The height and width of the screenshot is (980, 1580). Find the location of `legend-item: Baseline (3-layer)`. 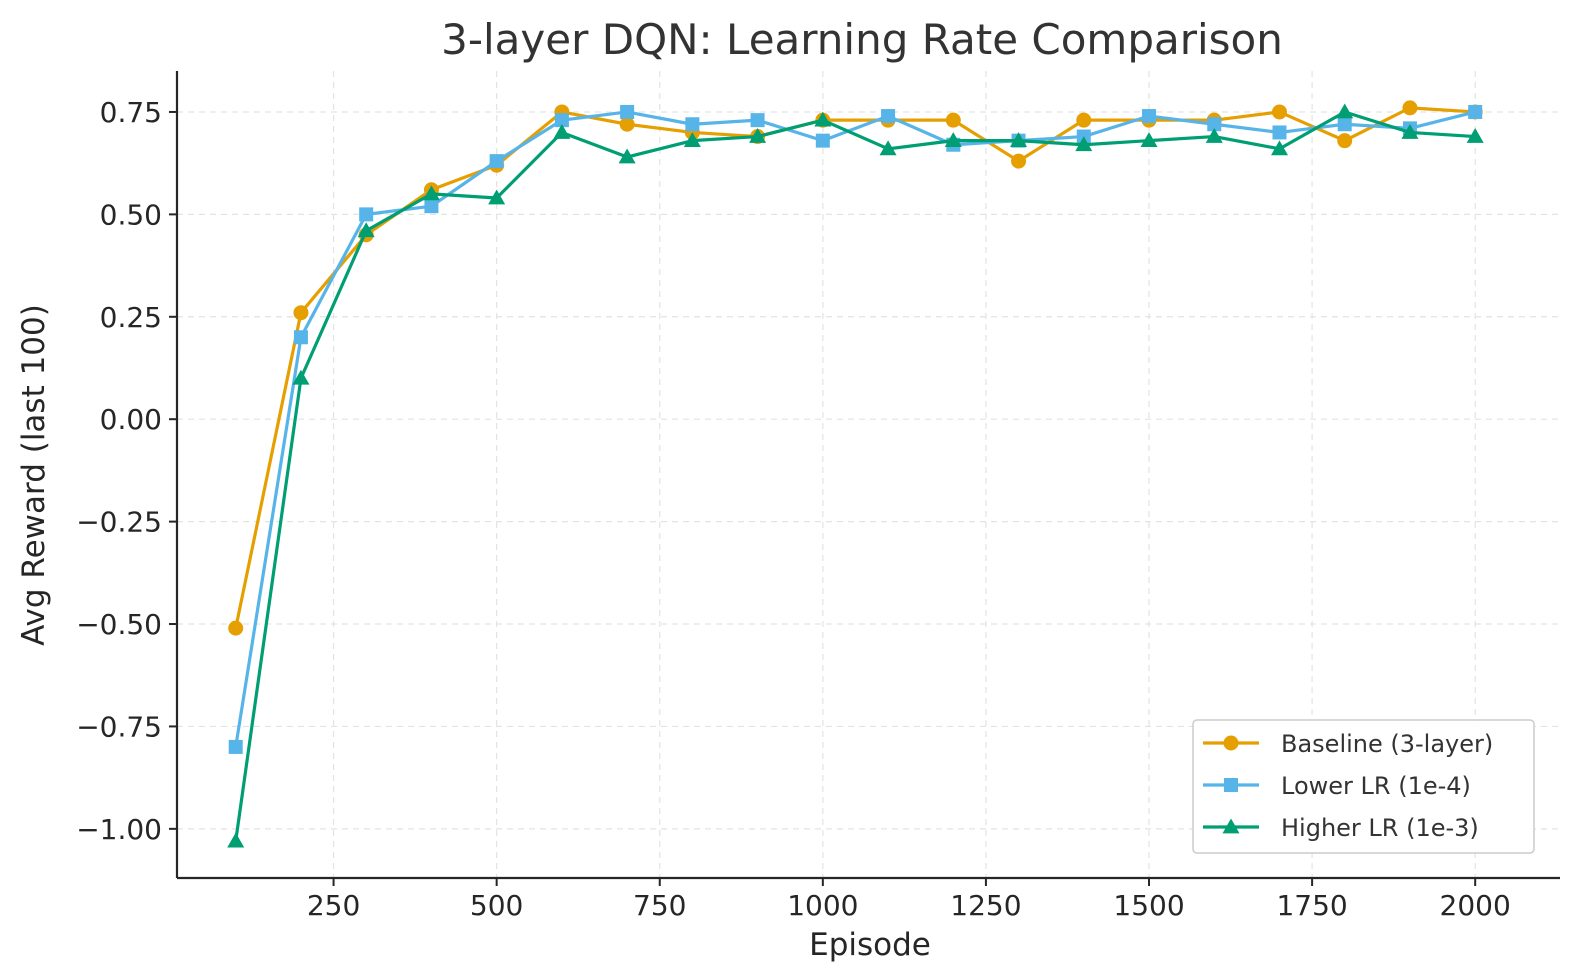

legend-item: Baseline (3-layer) is located at coordinates (1348, 744).